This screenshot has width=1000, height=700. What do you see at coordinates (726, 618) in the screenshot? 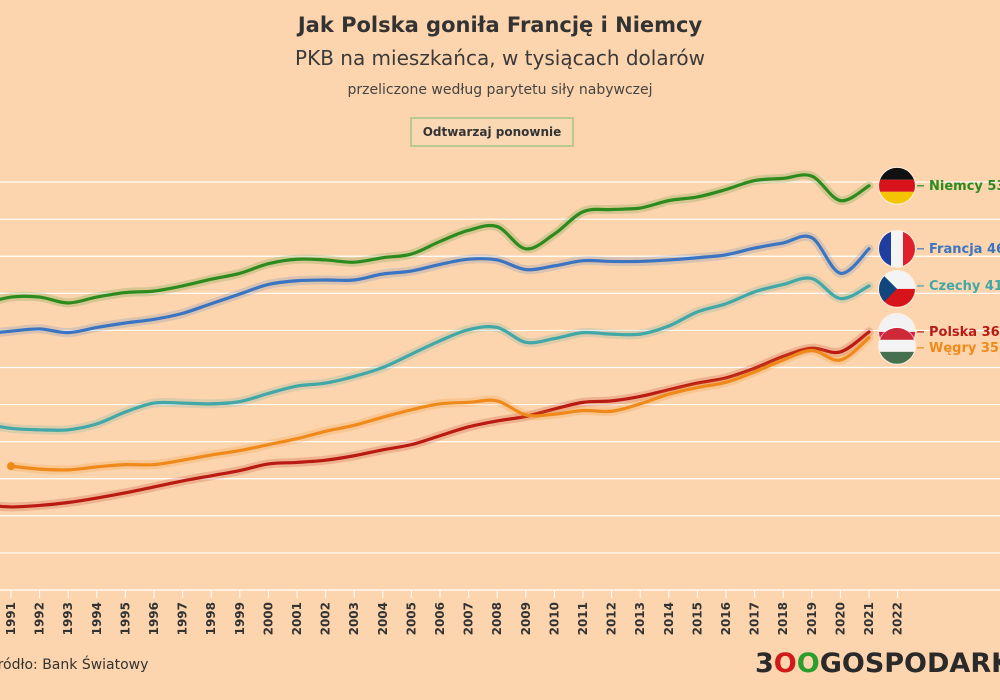
I see `x-tick-label: 2016` at bounding box center [726, 618].